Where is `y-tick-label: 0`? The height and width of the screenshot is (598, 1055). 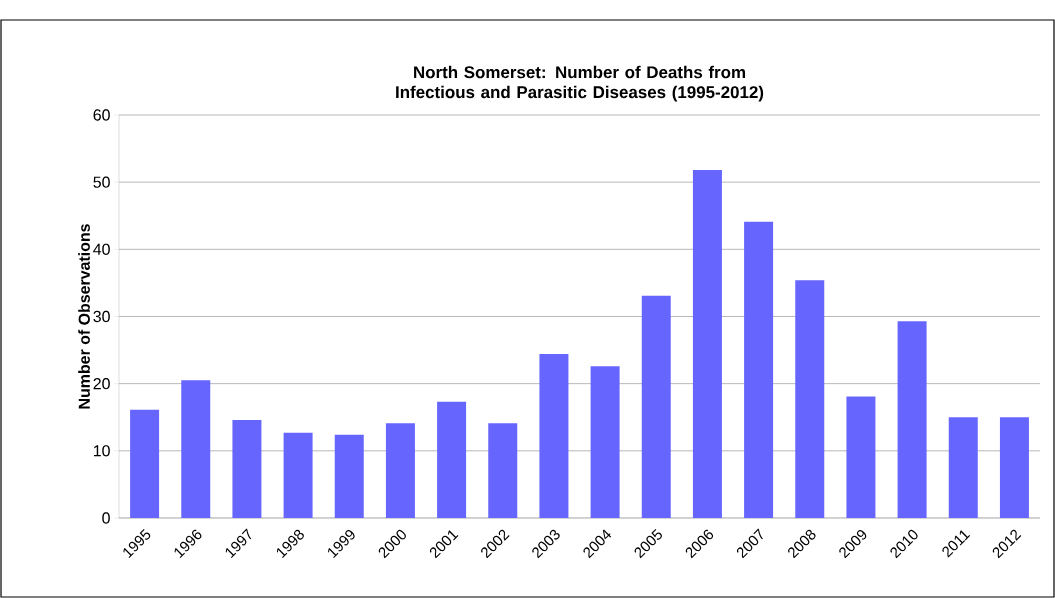 y-tick-label: 0 is located at coordinates (106, 518).